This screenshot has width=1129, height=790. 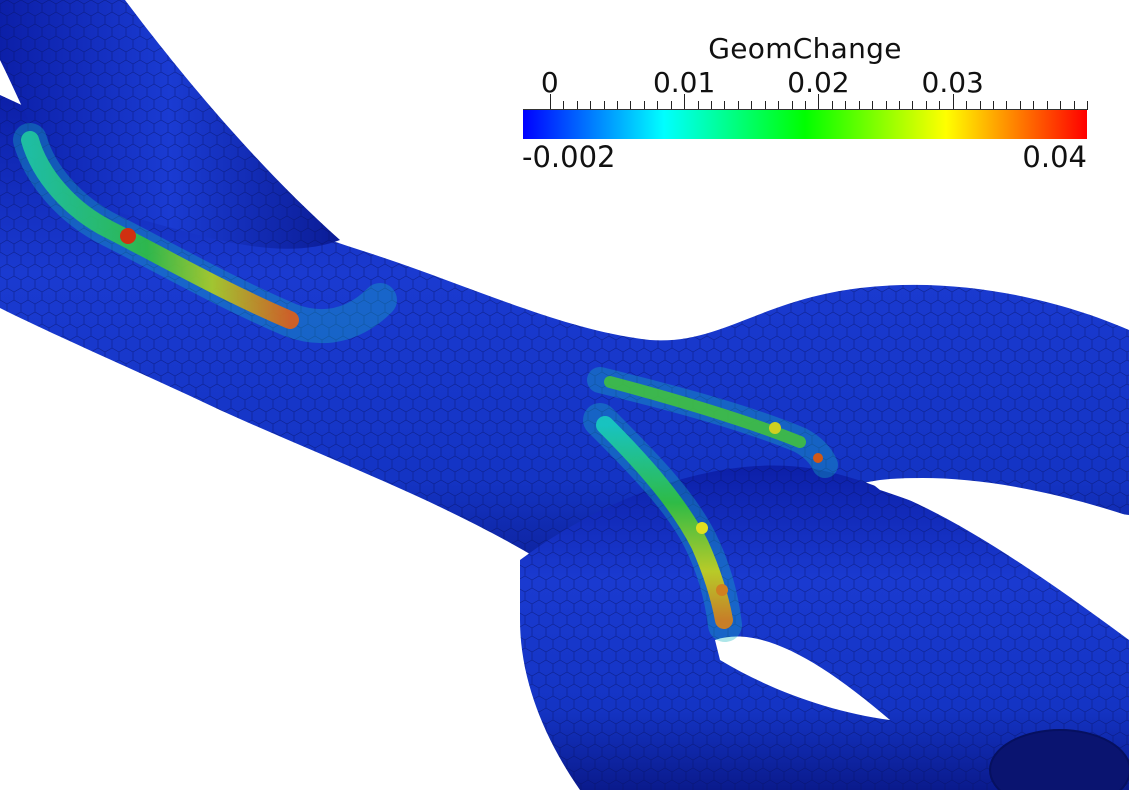 I want to click on vessel-upper-branch, so click(x=170, y=124).